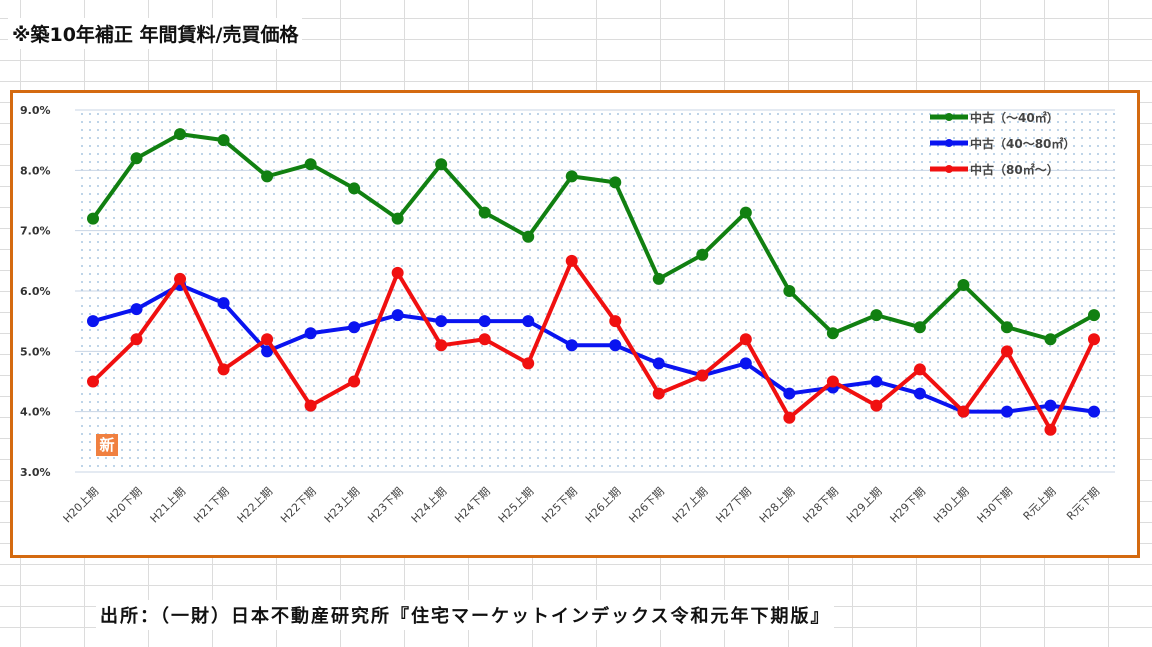 This screenshot has height=647, width=1152. Describe the element at coordinates (465, 615) in the screenshot. I see `source-note: 出所：（一財）日本不動産研究所『住宅マーケットインデックス令和元年下期版』` at that location.